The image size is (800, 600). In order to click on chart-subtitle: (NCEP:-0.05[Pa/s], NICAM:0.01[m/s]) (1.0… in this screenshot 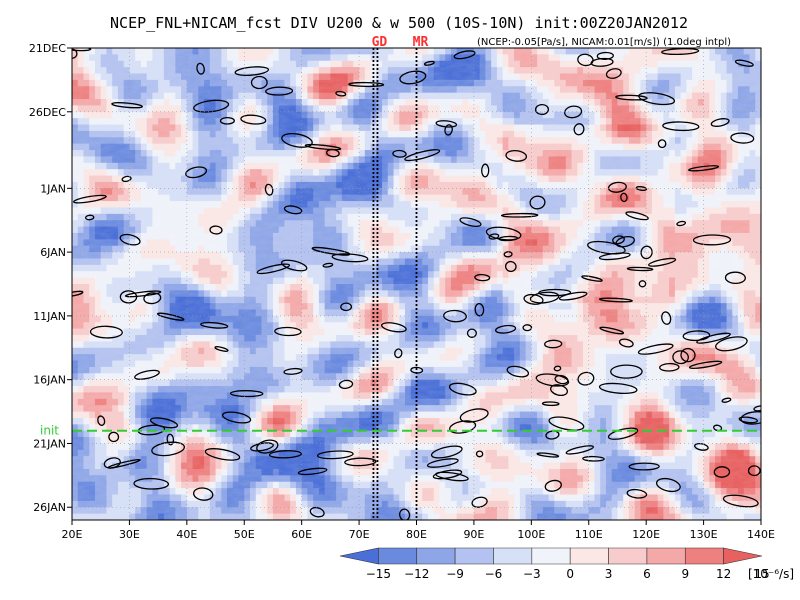, I will do `click(604, 42)`.